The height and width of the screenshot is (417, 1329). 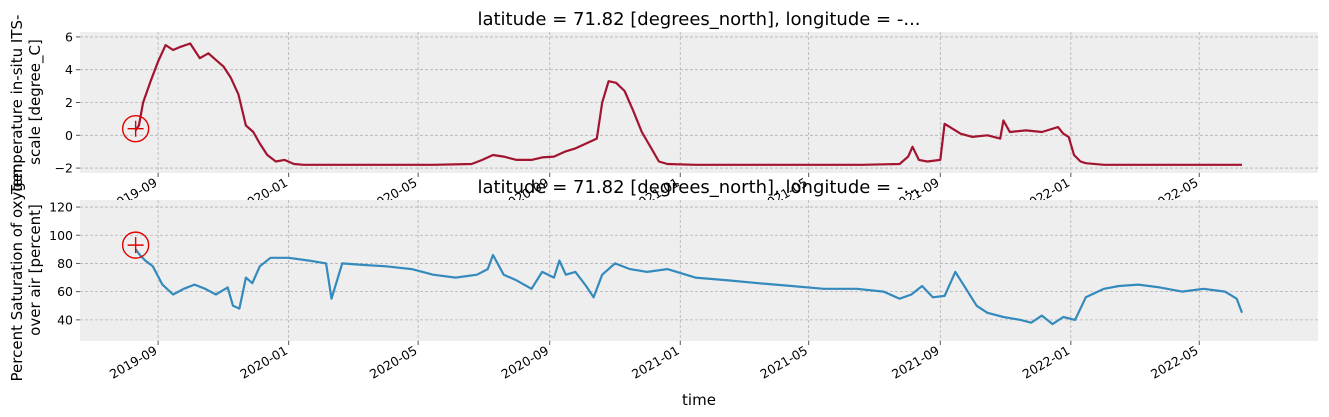 What do you see at coordinates (699, 400) in the screenshot?
I see `bottom-x-axis-label: time` at bounding box center [699, 400].